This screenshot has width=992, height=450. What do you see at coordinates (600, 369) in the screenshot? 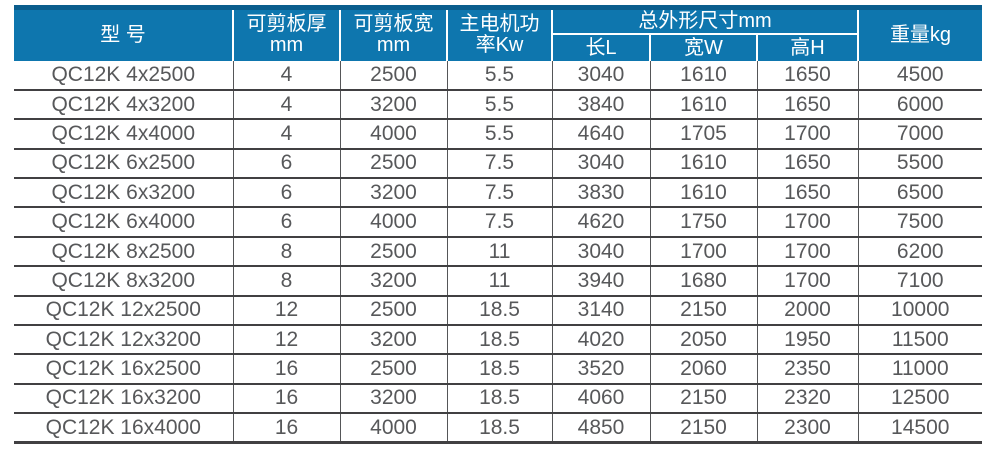
I see `value-cell: 3520` at bounding box center [600, 369].